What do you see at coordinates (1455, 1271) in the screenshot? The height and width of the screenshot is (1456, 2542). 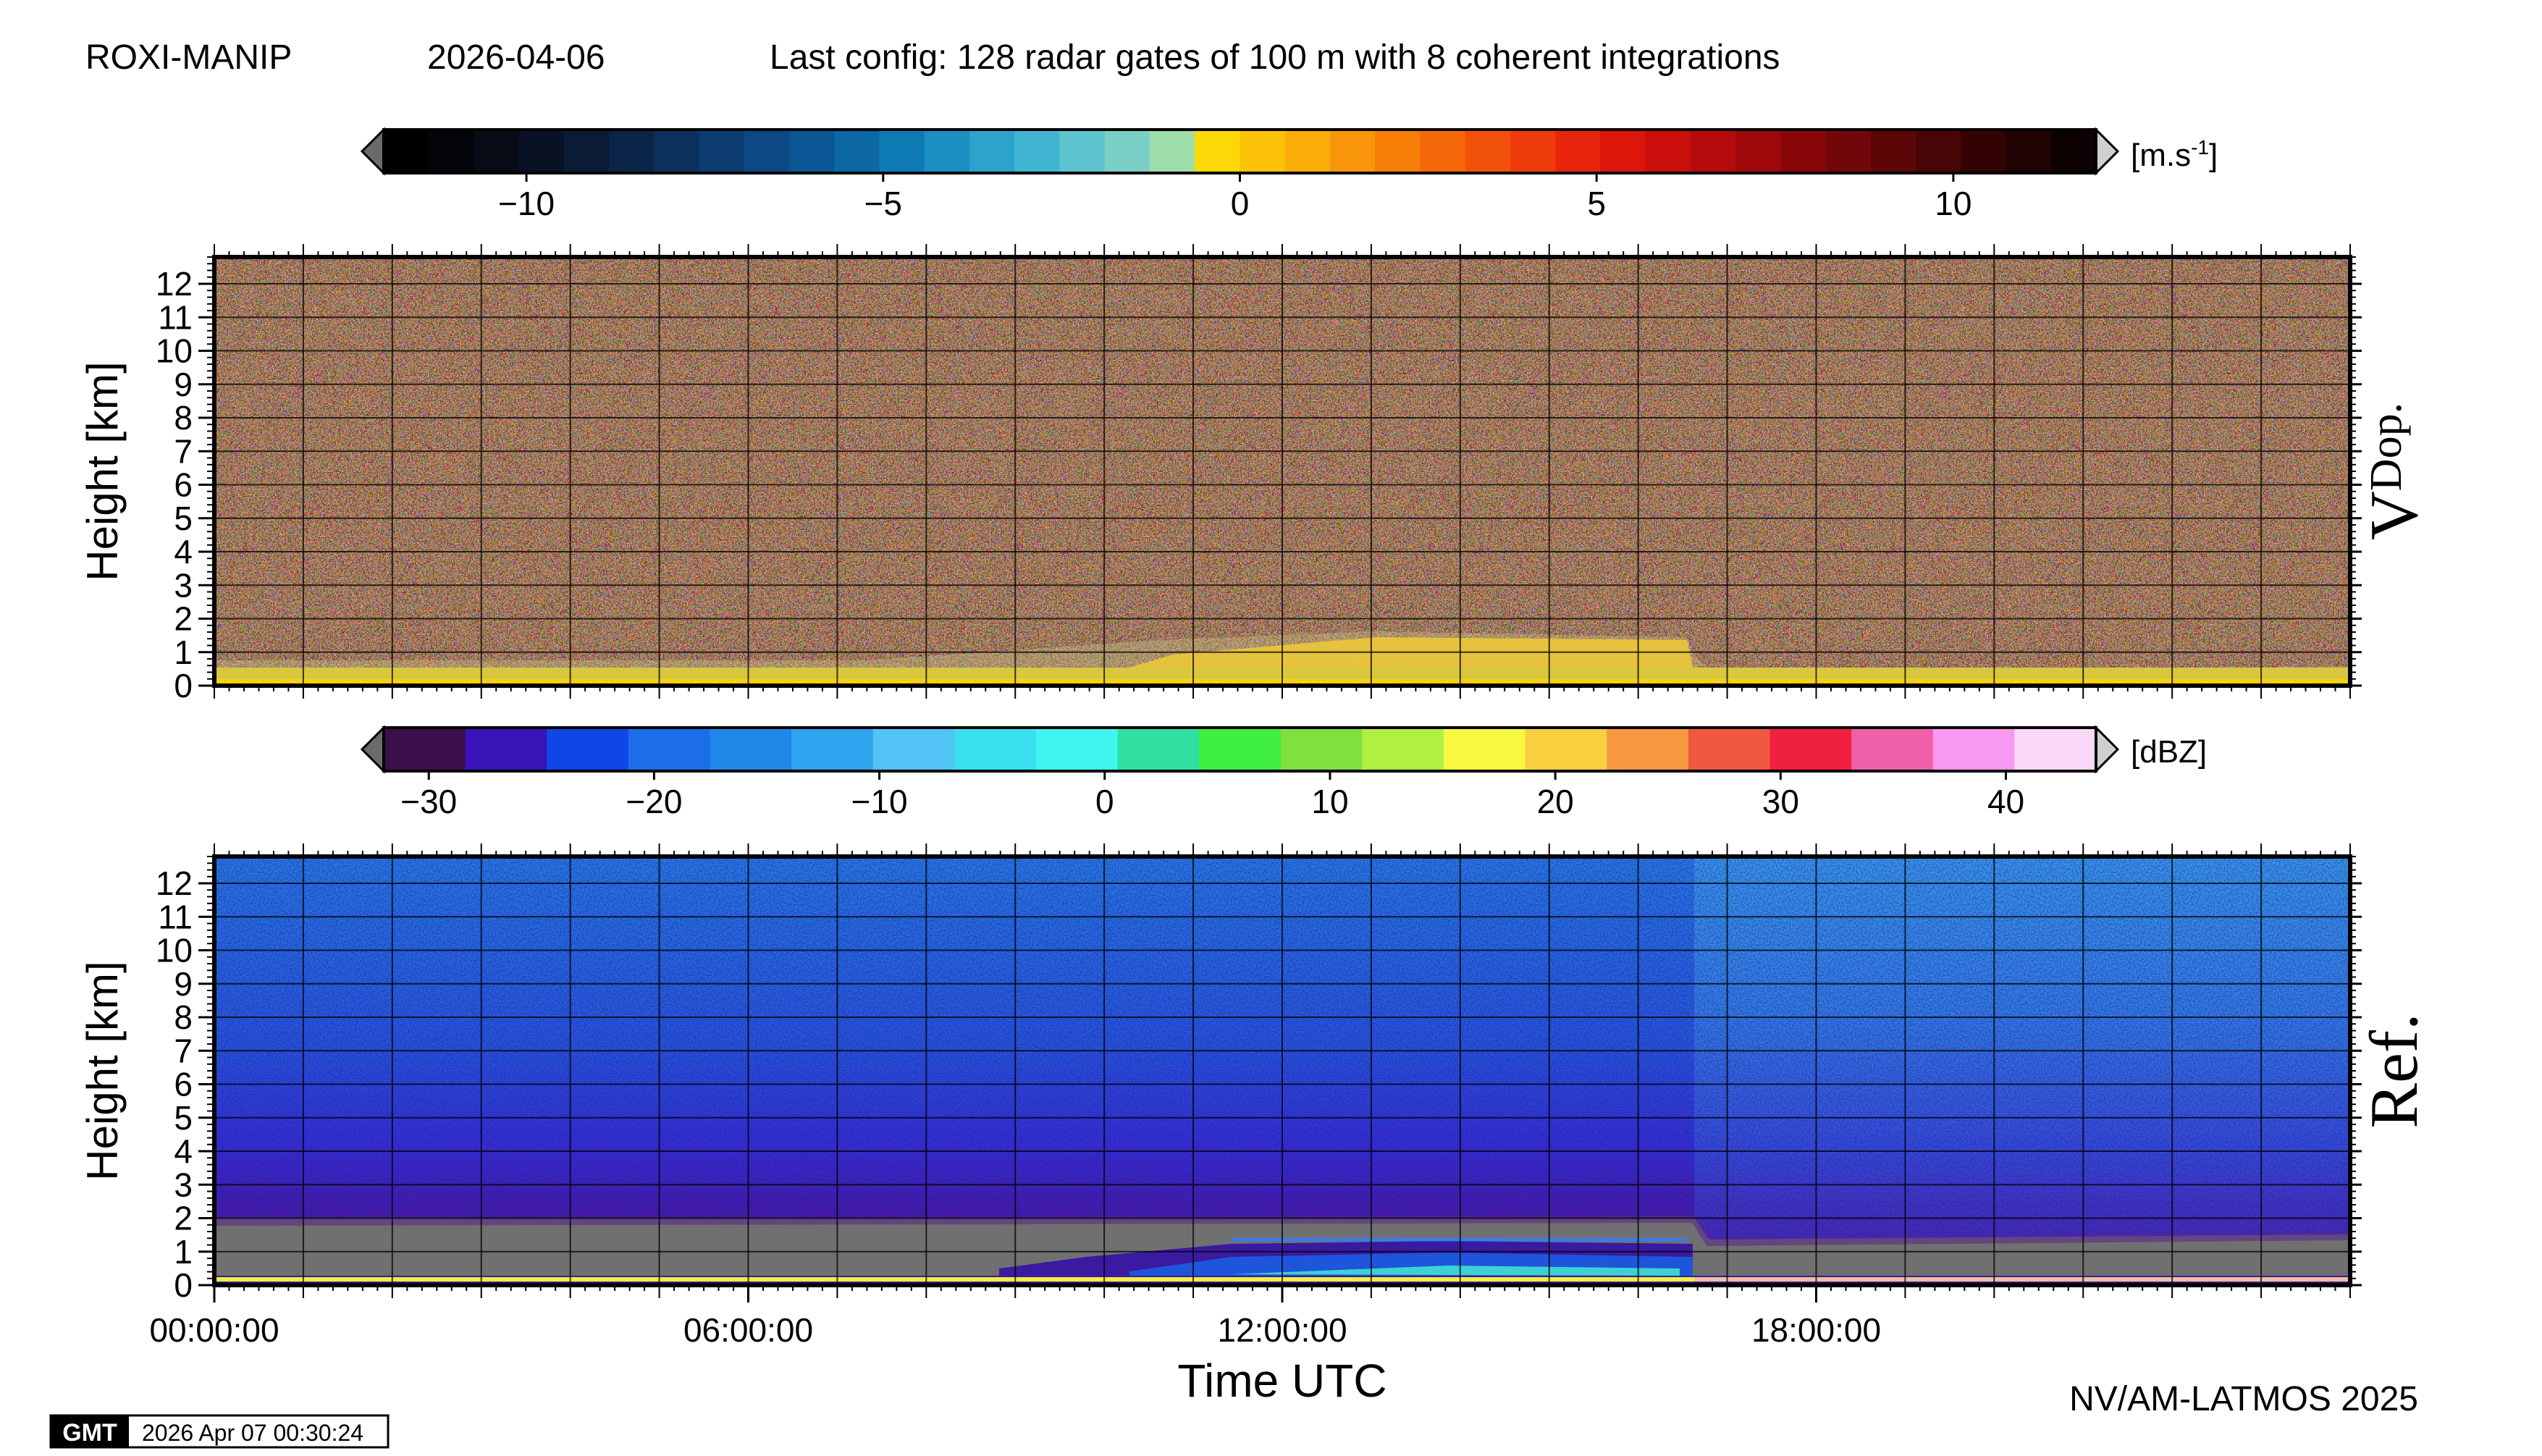 I see `reflectivity-cloud-base` at bounding box center [1455, 1271].